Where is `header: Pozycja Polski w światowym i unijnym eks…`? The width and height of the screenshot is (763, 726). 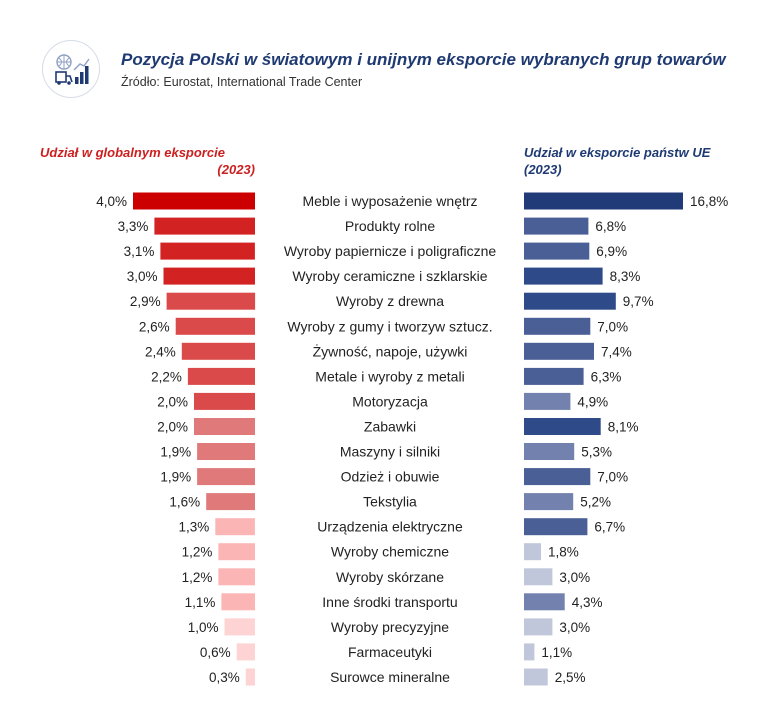 header: Pozycja Polski w światowym i unijnym eks… is located at coordinates (392, 70).